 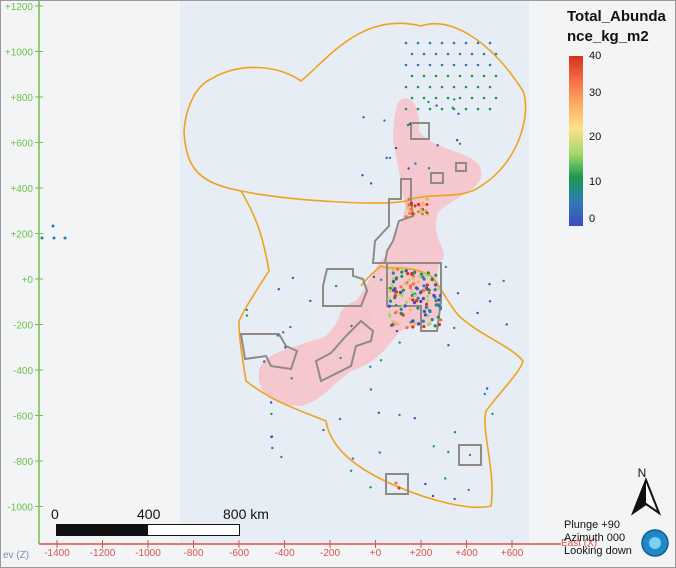 What do you see at coordinates (23, 417) in the screenshot?
I see `y-tick-label: -600` at bounding box center [23, 417].